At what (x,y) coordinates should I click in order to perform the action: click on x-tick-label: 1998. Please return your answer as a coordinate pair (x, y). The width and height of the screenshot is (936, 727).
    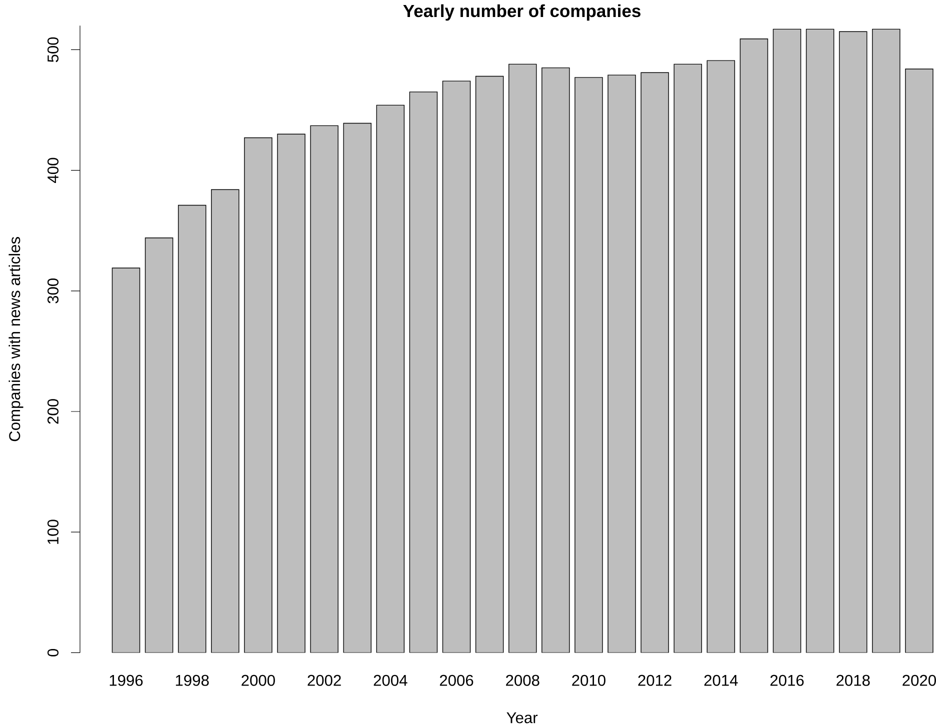
    Looking at the image, I should click on (192, 680).